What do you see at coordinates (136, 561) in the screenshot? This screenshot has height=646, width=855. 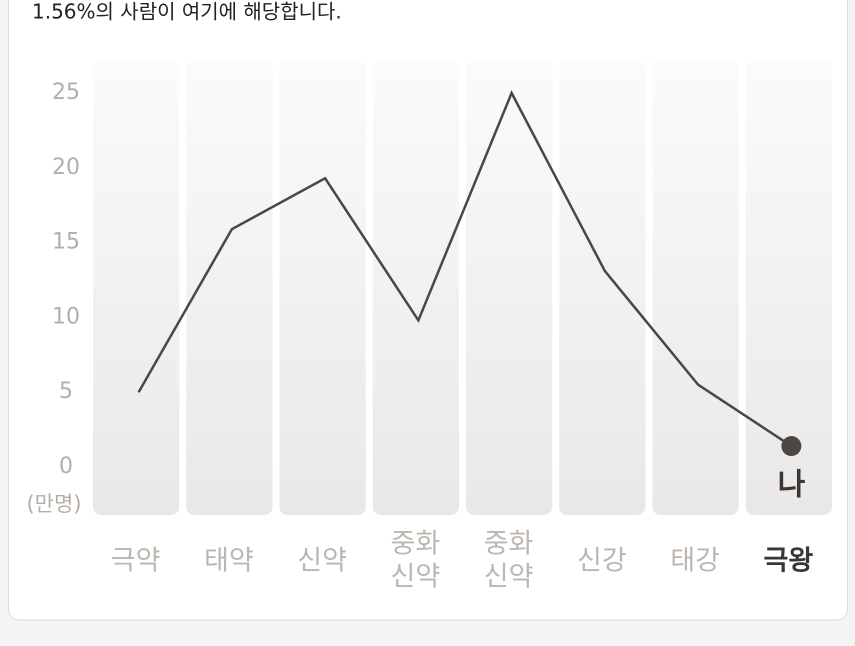 I see `x-tick-label: 극약` at bounding box center [136, 561].